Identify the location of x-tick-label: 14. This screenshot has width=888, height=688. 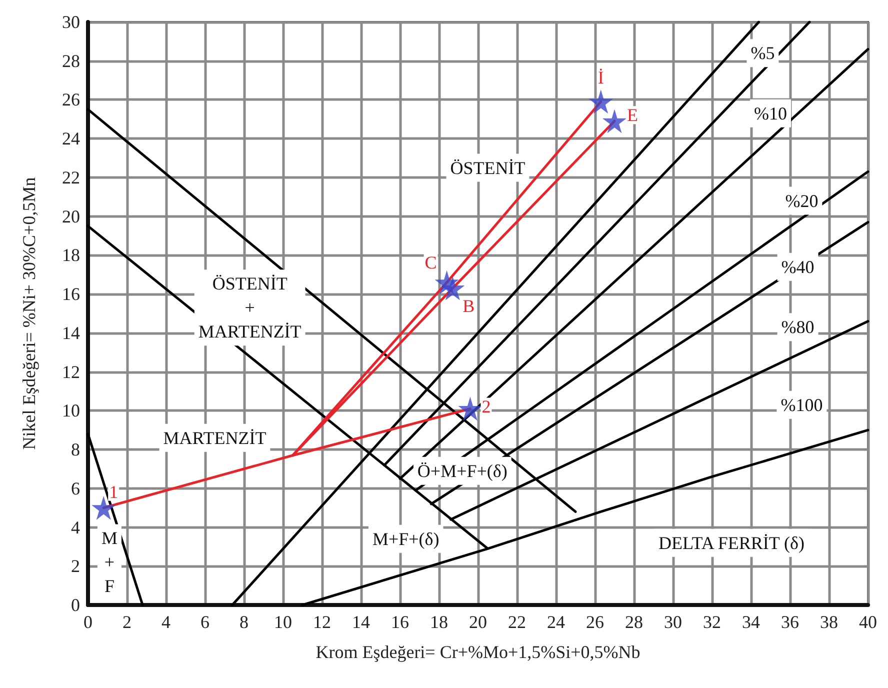
(361, 622).